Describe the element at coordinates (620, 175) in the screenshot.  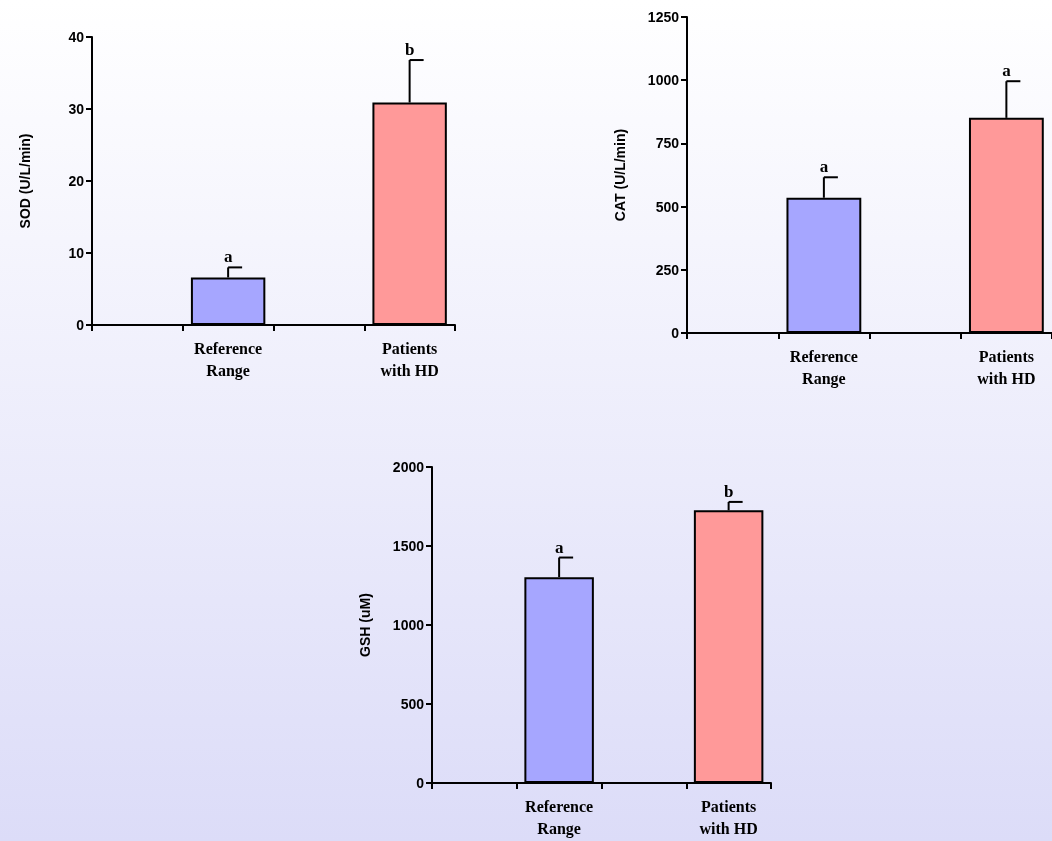
I see `y-axis-title: CAT (U/L/min)` at that location.